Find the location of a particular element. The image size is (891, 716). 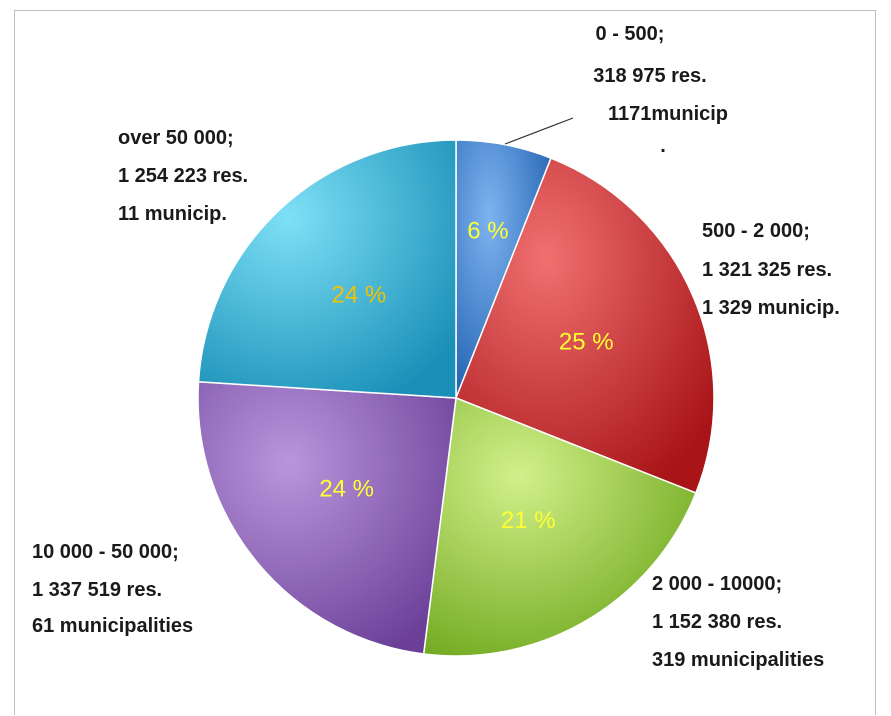

label-over-50000-residents: 1 254 223 res. is located at coordinates (183, 176).